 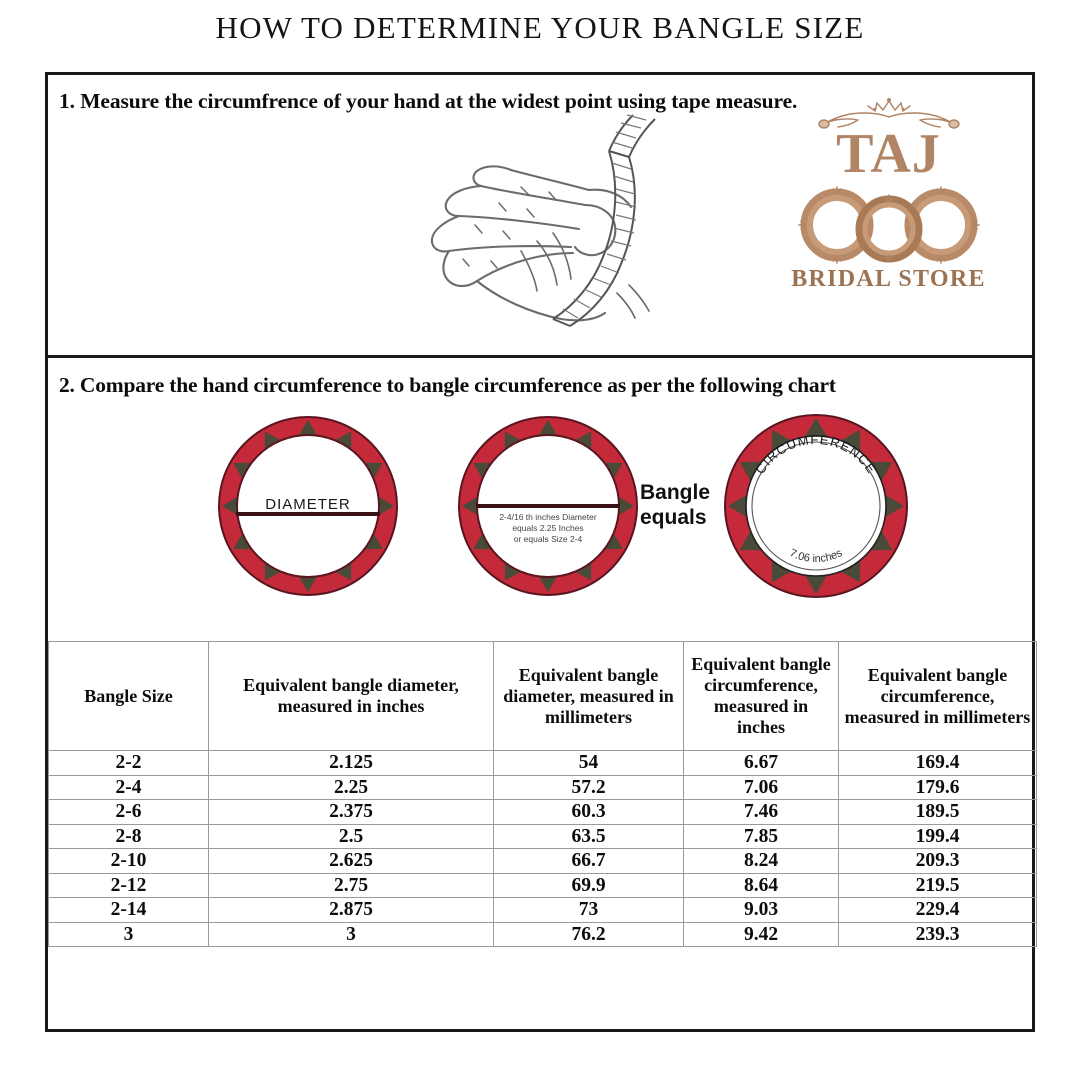 What do you see at coordinates (128, 787) in the screenshot?
I see `cell-bangle-size: 2-4` at bounding box center [128, 787].